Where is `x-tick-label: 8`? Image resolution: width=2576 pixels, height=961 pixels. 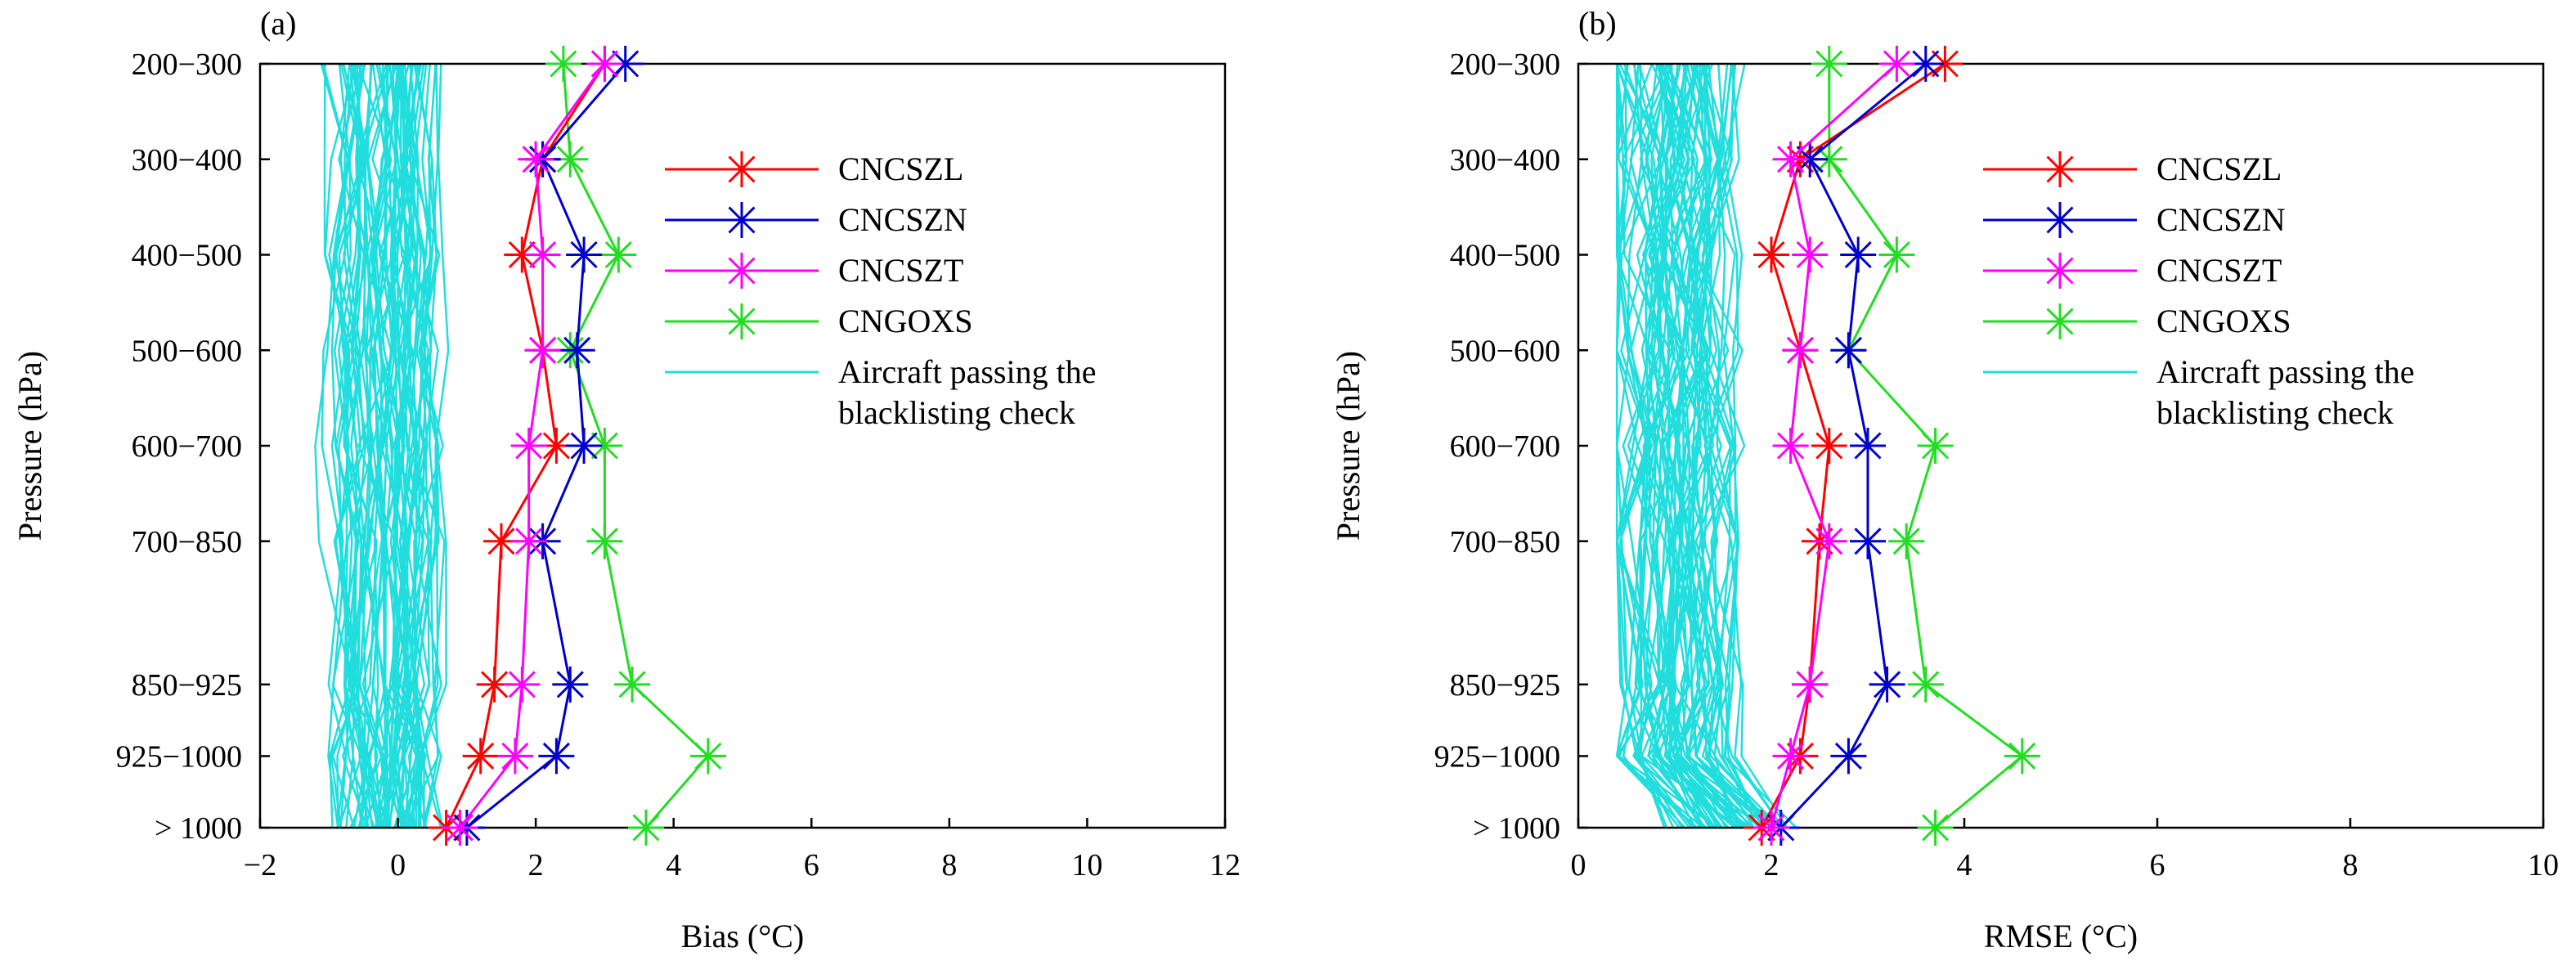 x-tick-label: 8 is located at coordinates (2351, 865).